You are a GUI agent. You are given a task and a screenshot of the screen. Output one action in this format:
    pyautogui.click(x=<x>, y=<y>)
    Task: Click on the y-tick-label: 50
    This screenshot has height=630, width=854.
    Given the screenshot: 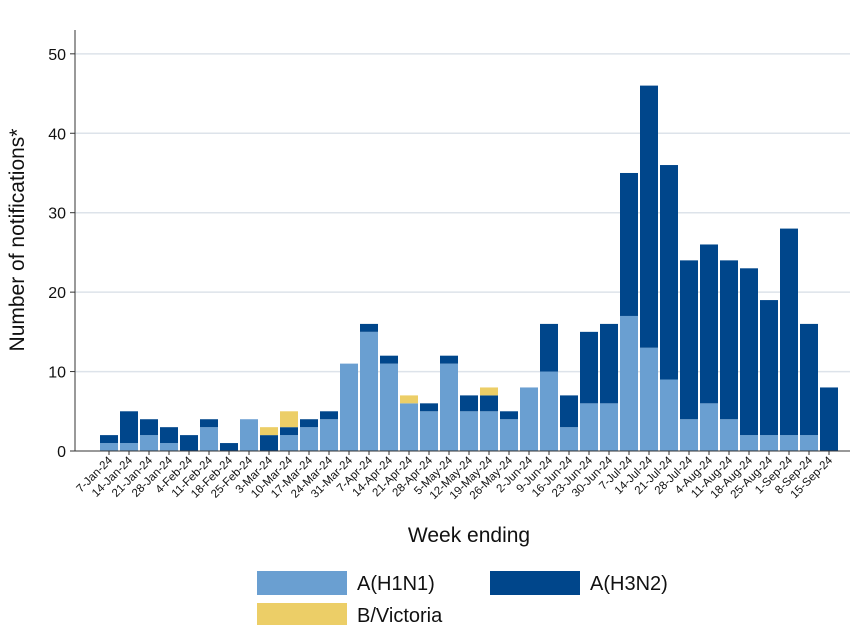 What is the action you would take?
    pyautogui.click(x=57, y=55)
    